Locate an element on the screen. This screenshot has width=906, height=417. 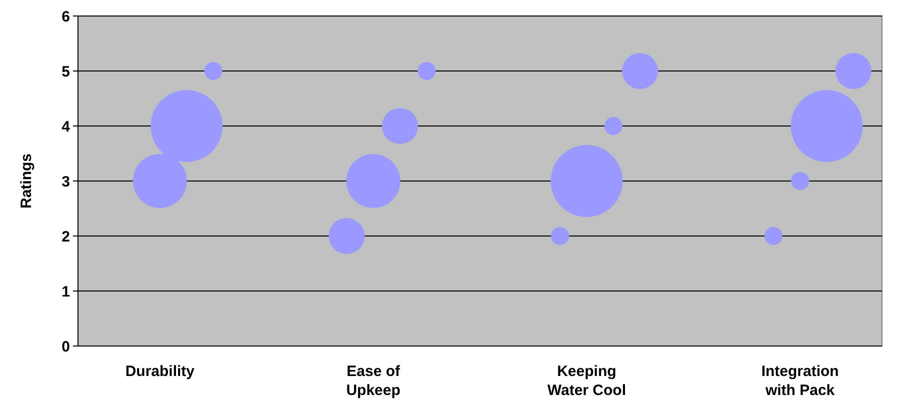
x-tick-label: Keeping Water Cool is located at coordinates (586, 381).